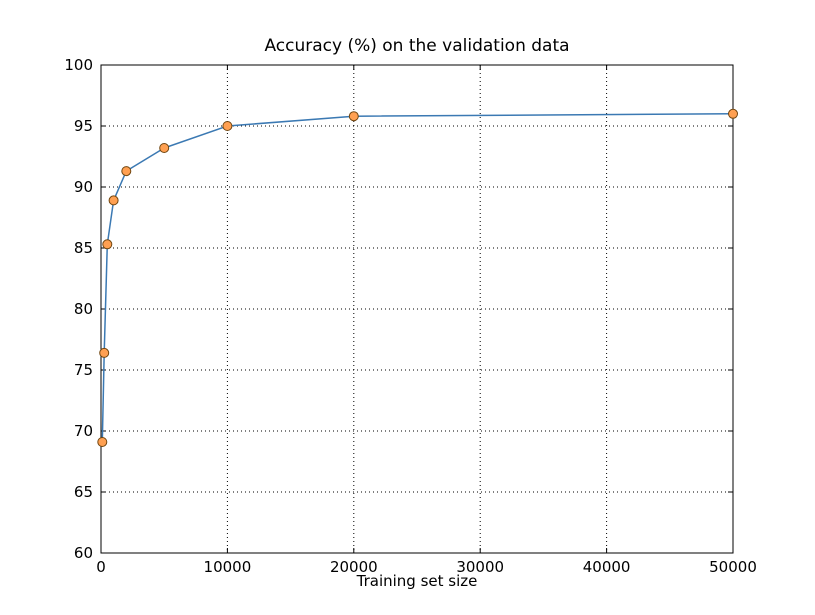 This screenshot has height=615, width=815. Describe the element at coordinates (83, 553) in the screenshot. I see `y-tick-label: 60` at that location.